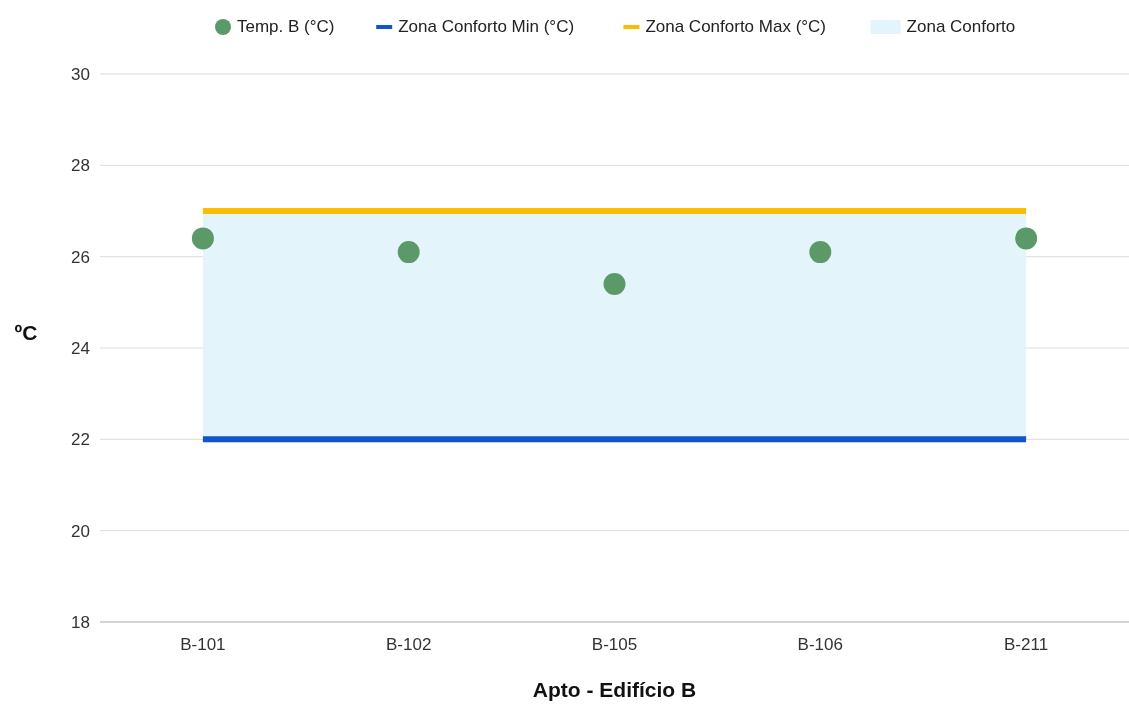 This screenshot has height=705, width=1129. I want to click on y-tick-label: 18, so click(80, 622).